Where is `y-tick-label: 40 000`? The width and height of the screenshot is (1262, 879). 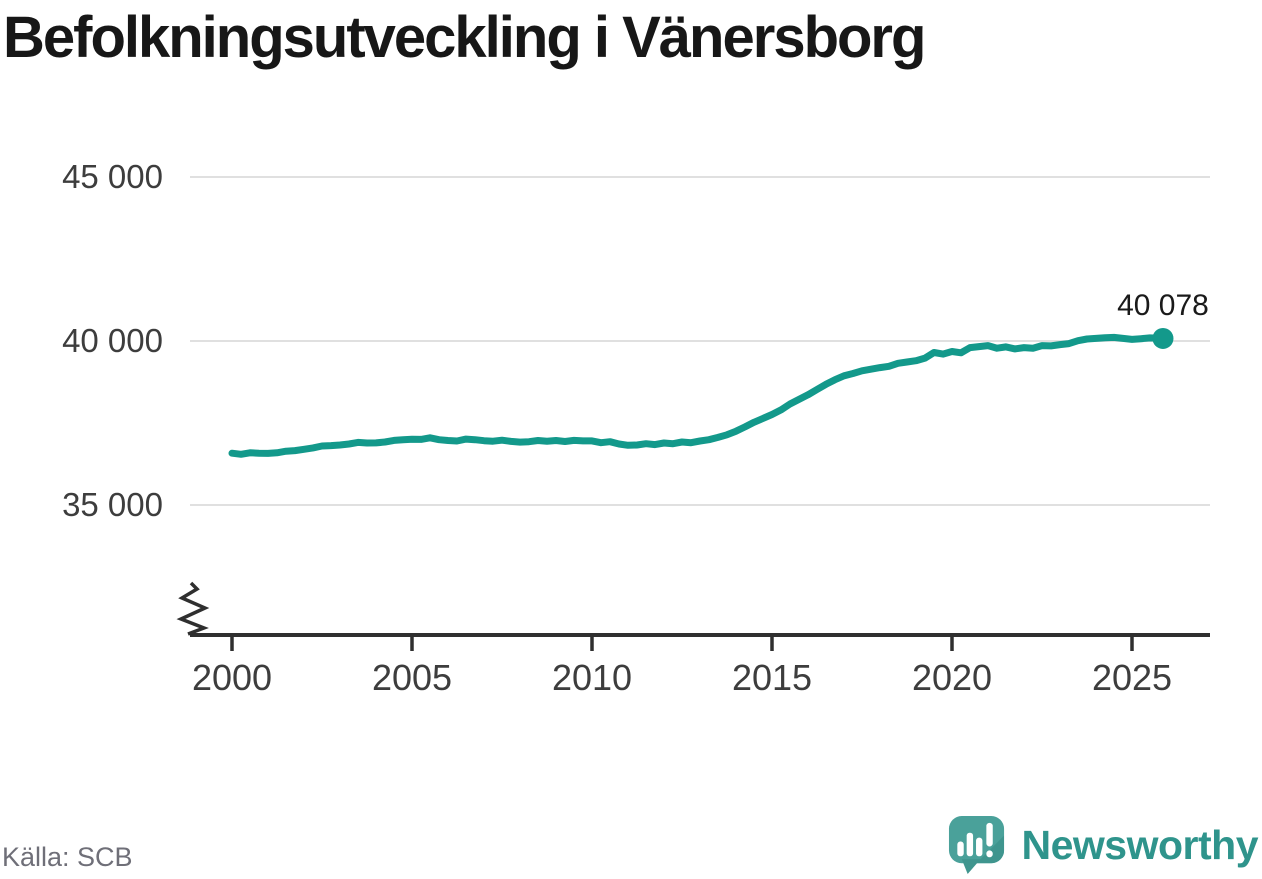
y-tick-label: 40 000 is located at coordinates (112, 340).